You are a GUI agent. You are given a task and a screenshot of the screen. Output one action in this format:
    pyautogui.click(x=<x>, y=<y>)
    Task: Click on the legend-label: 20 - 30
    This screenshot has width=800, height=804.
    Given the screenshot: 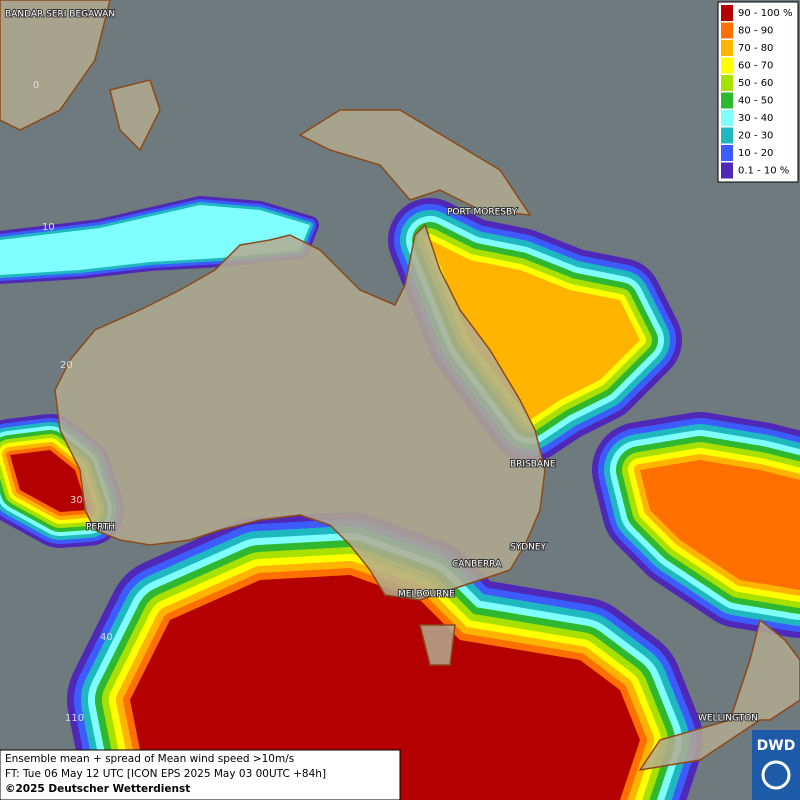 What is the action you would take?
    pyautogui.click(x=755, y=136)
    